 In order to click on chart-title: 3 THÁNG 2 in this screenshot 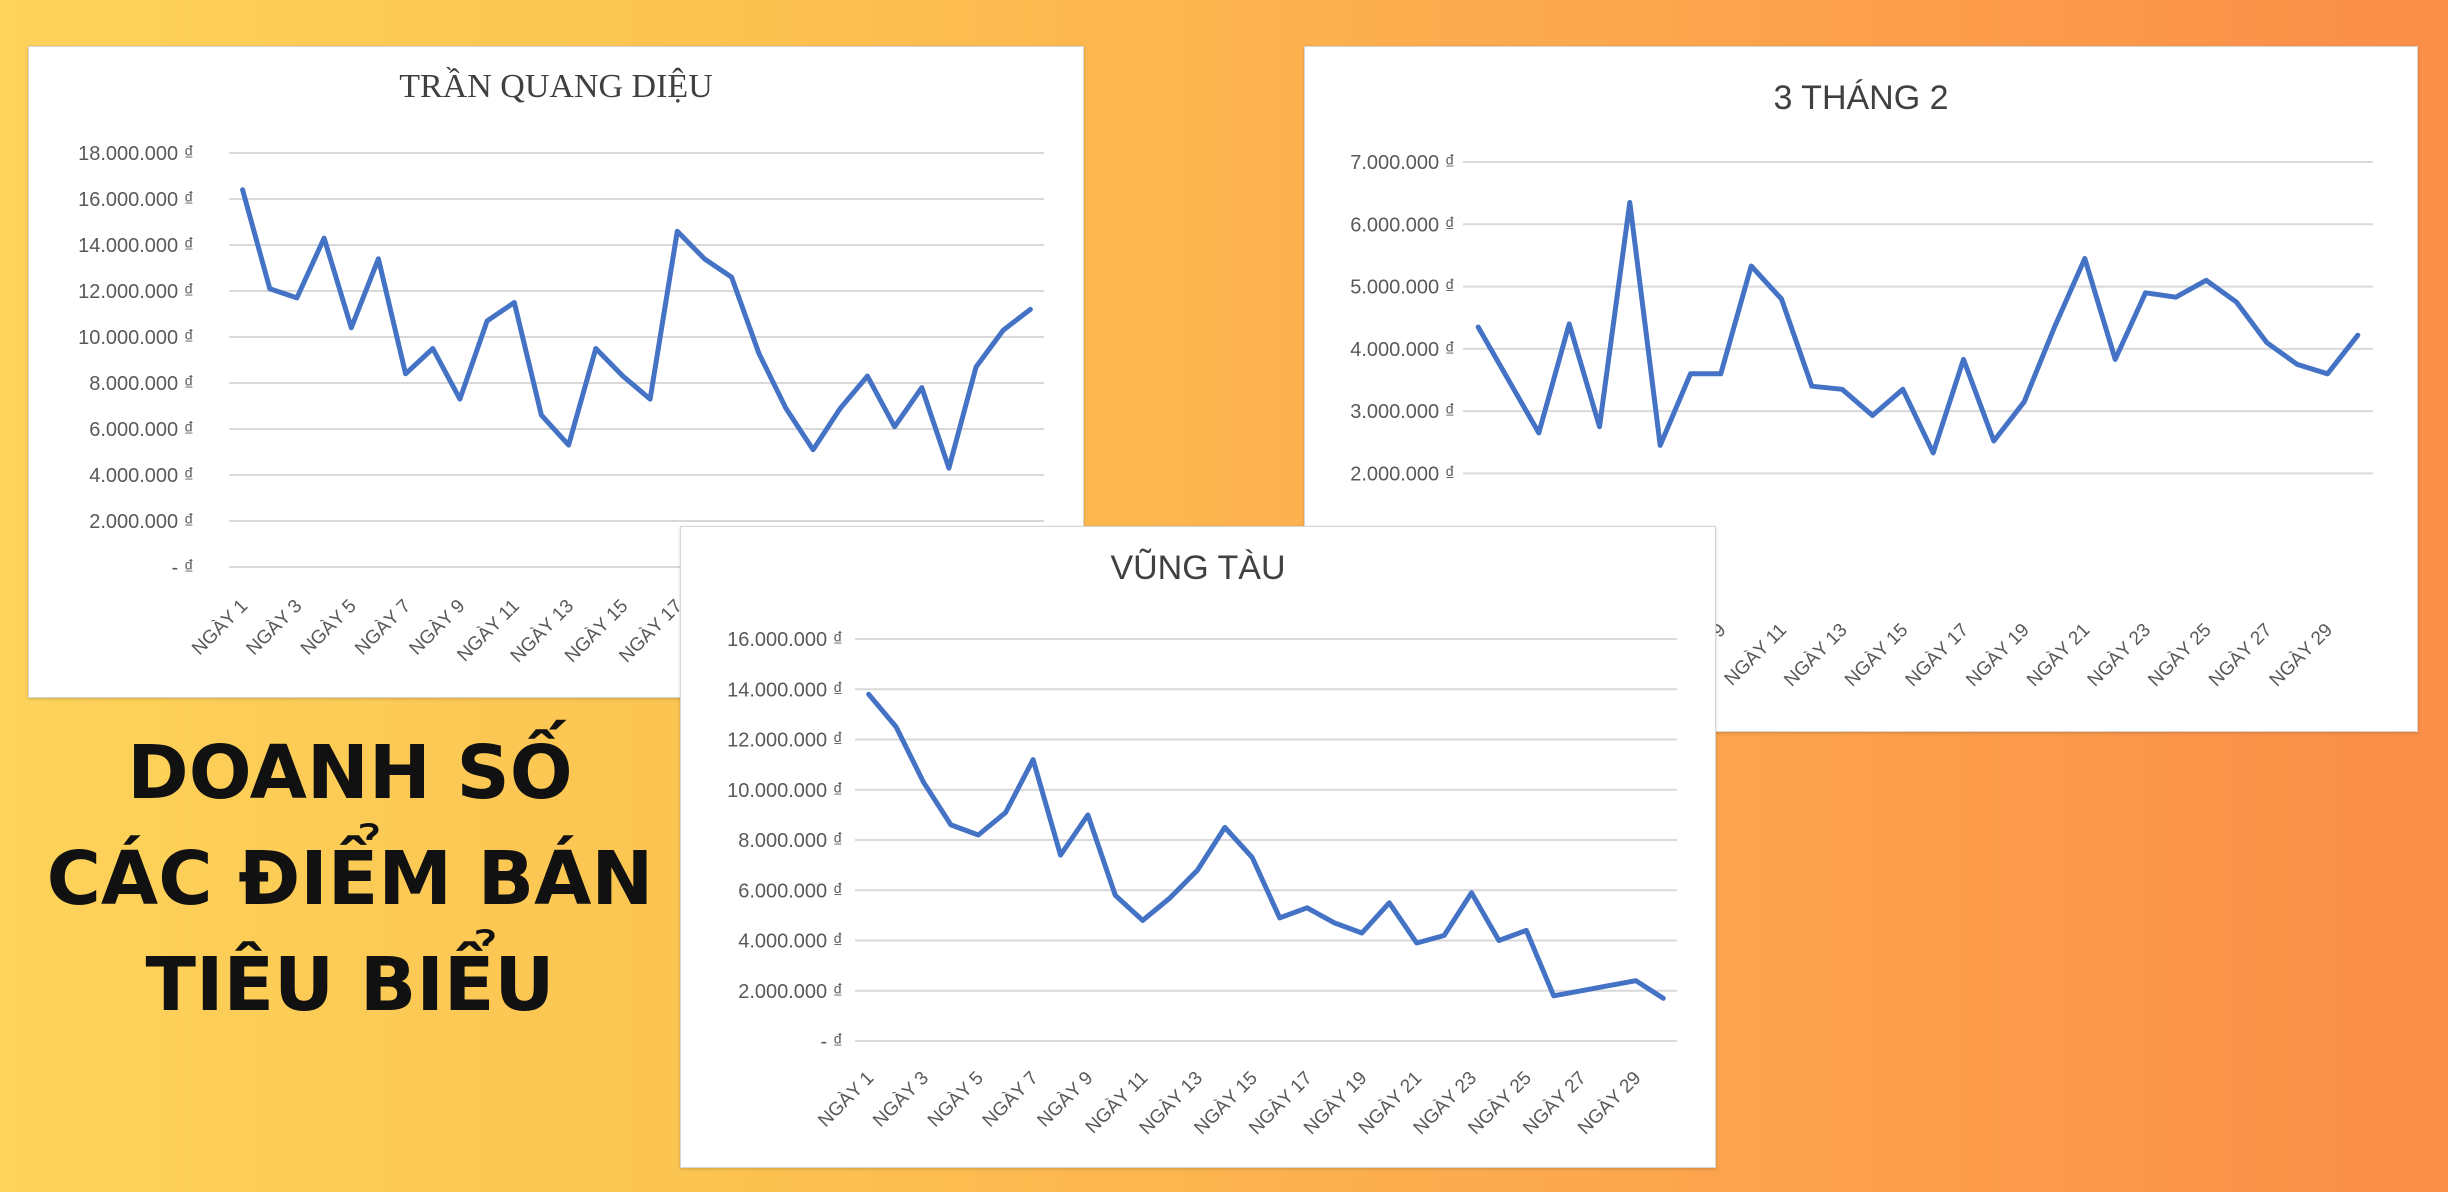, I will do `click(1860, 98)`.